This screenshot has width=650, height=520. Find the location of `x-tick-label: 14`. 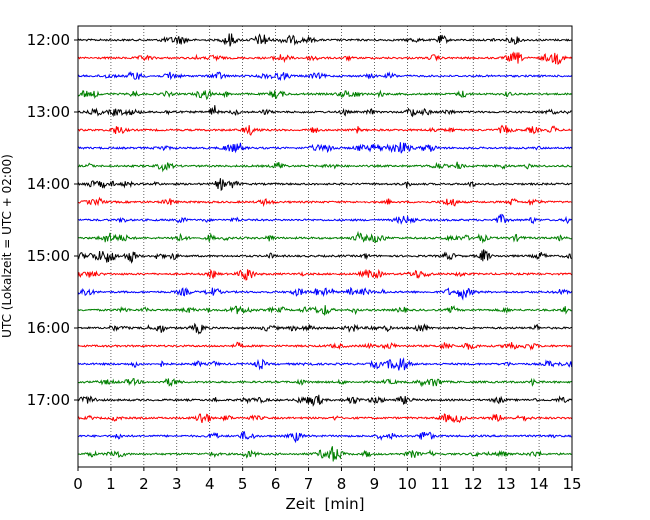

x-tick-label: 14 is located at coordinates (539, 484).